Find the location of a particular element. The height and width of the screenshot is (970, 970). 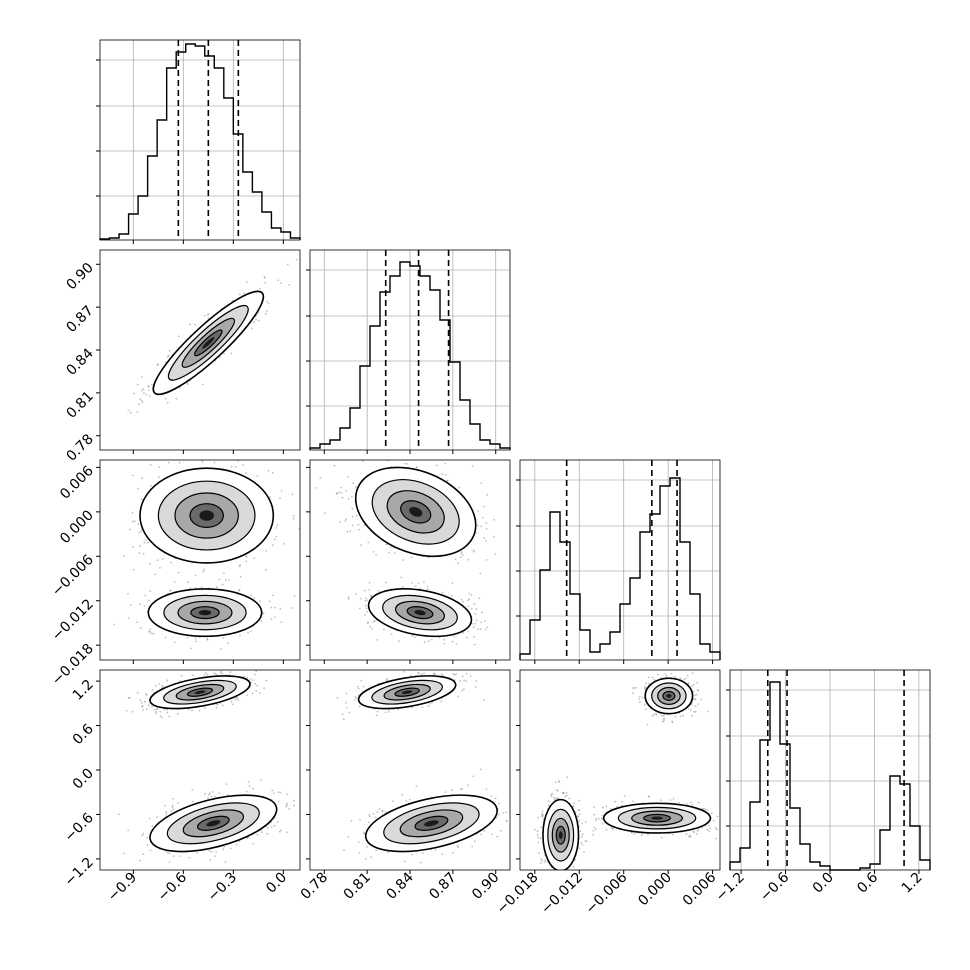

y-tick-label: −0.006 is located at coordinates (73, 576).